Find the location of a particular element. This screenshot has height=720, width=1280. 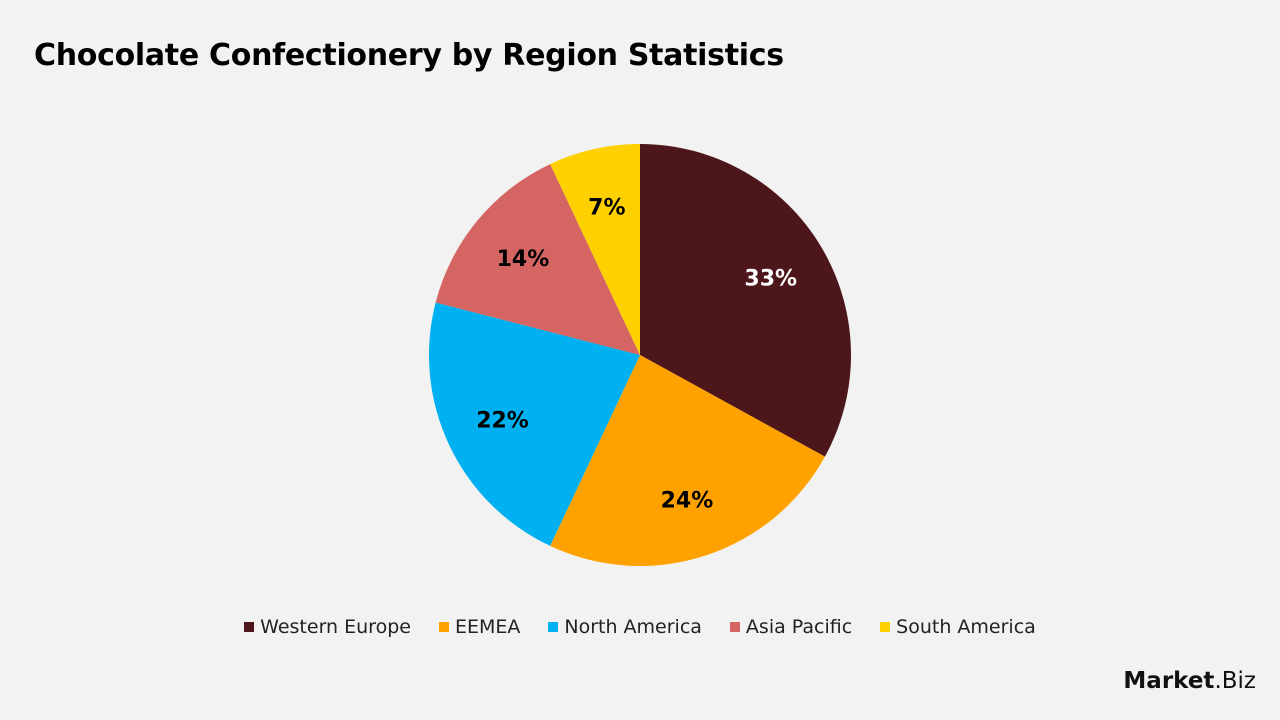

data-label: 33% is located at coordinates (770, 279).